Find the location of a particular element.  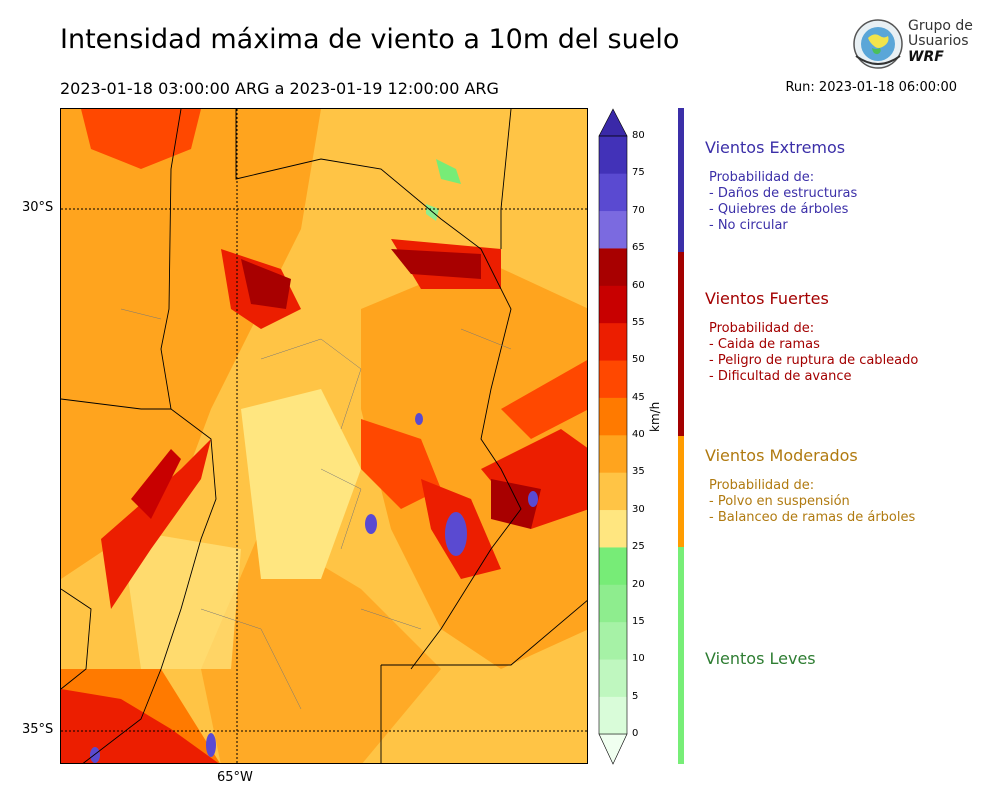

lat-tick-30s: 30°S is located at coordinates (38, 207).